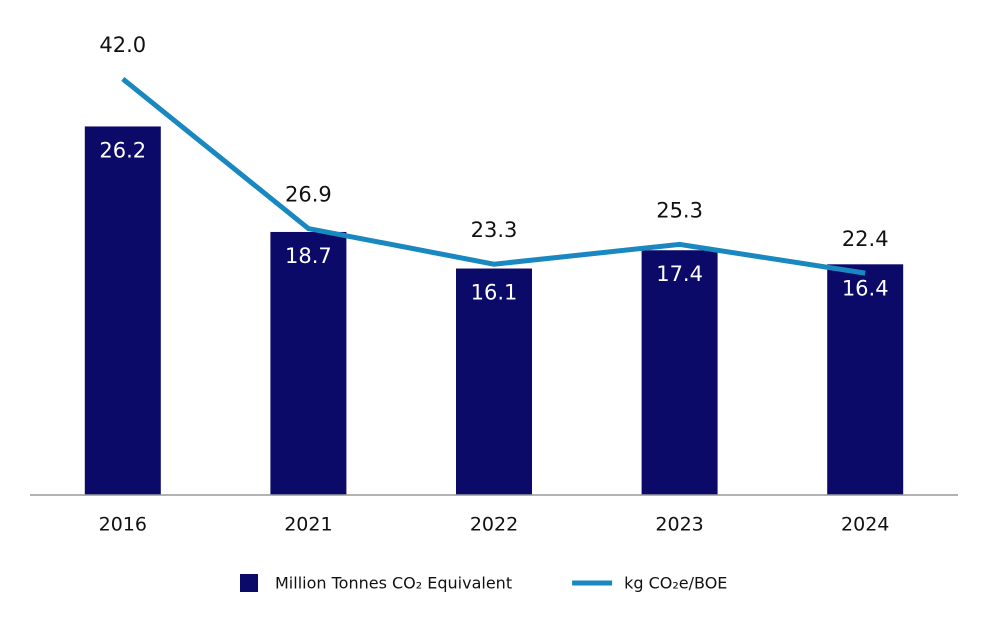 The image size is (988, 634). I want to click on line-label: 42.0, so click(122, 45).